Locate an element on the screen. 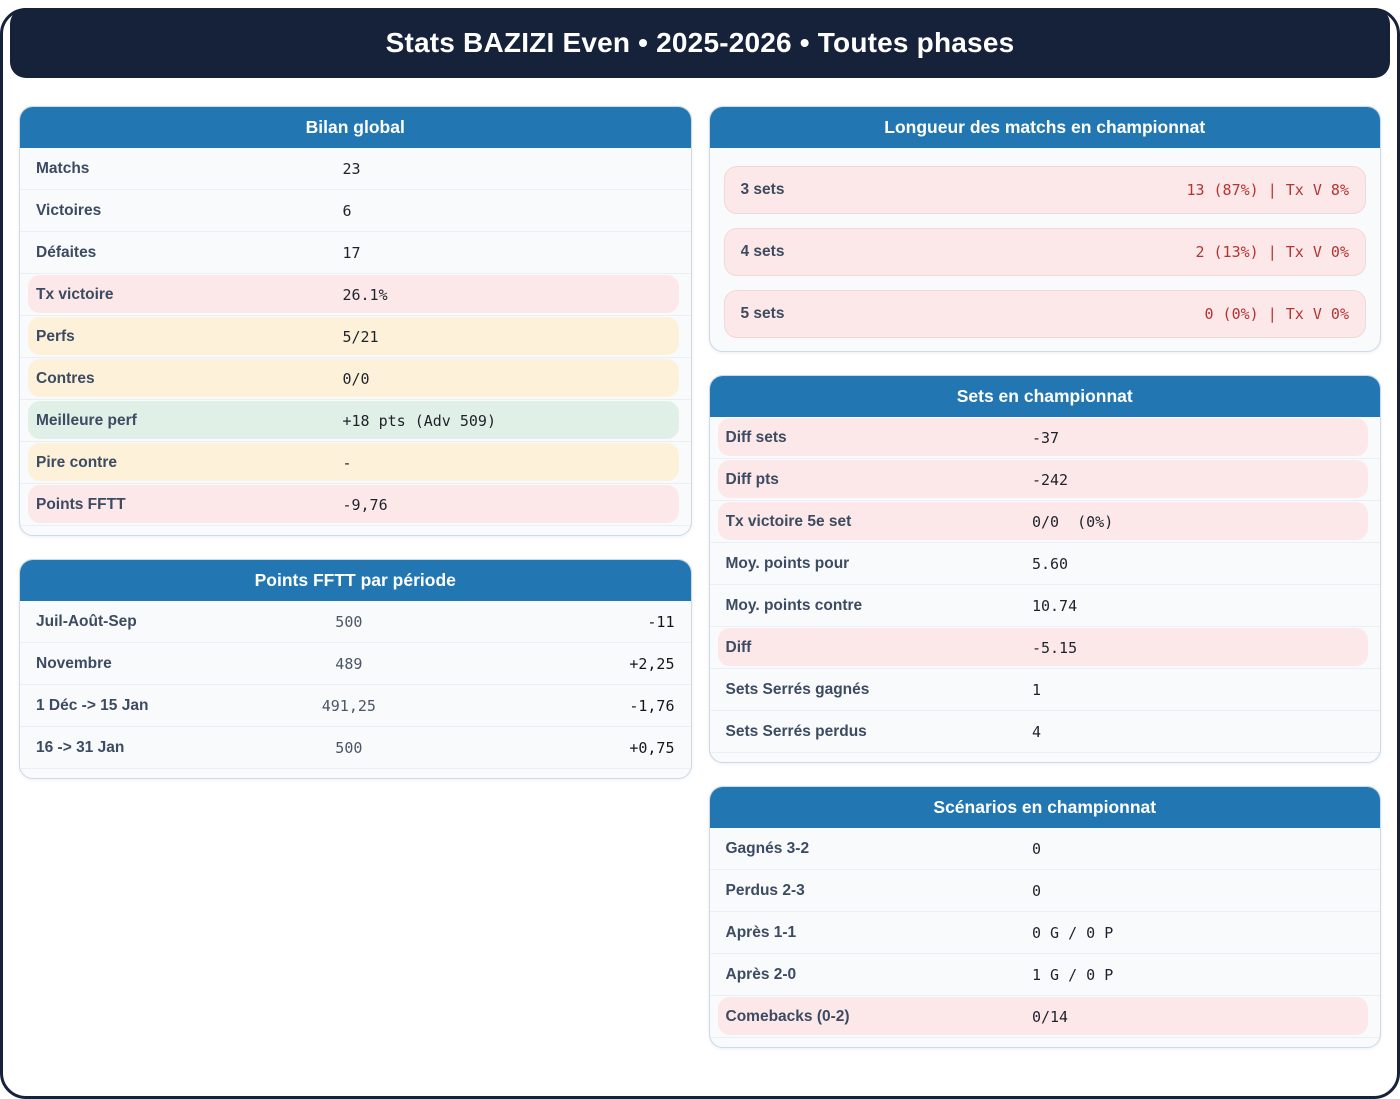  stat-row-diff-sets: Diff sets -37 is located at coordinates (1044, 438).